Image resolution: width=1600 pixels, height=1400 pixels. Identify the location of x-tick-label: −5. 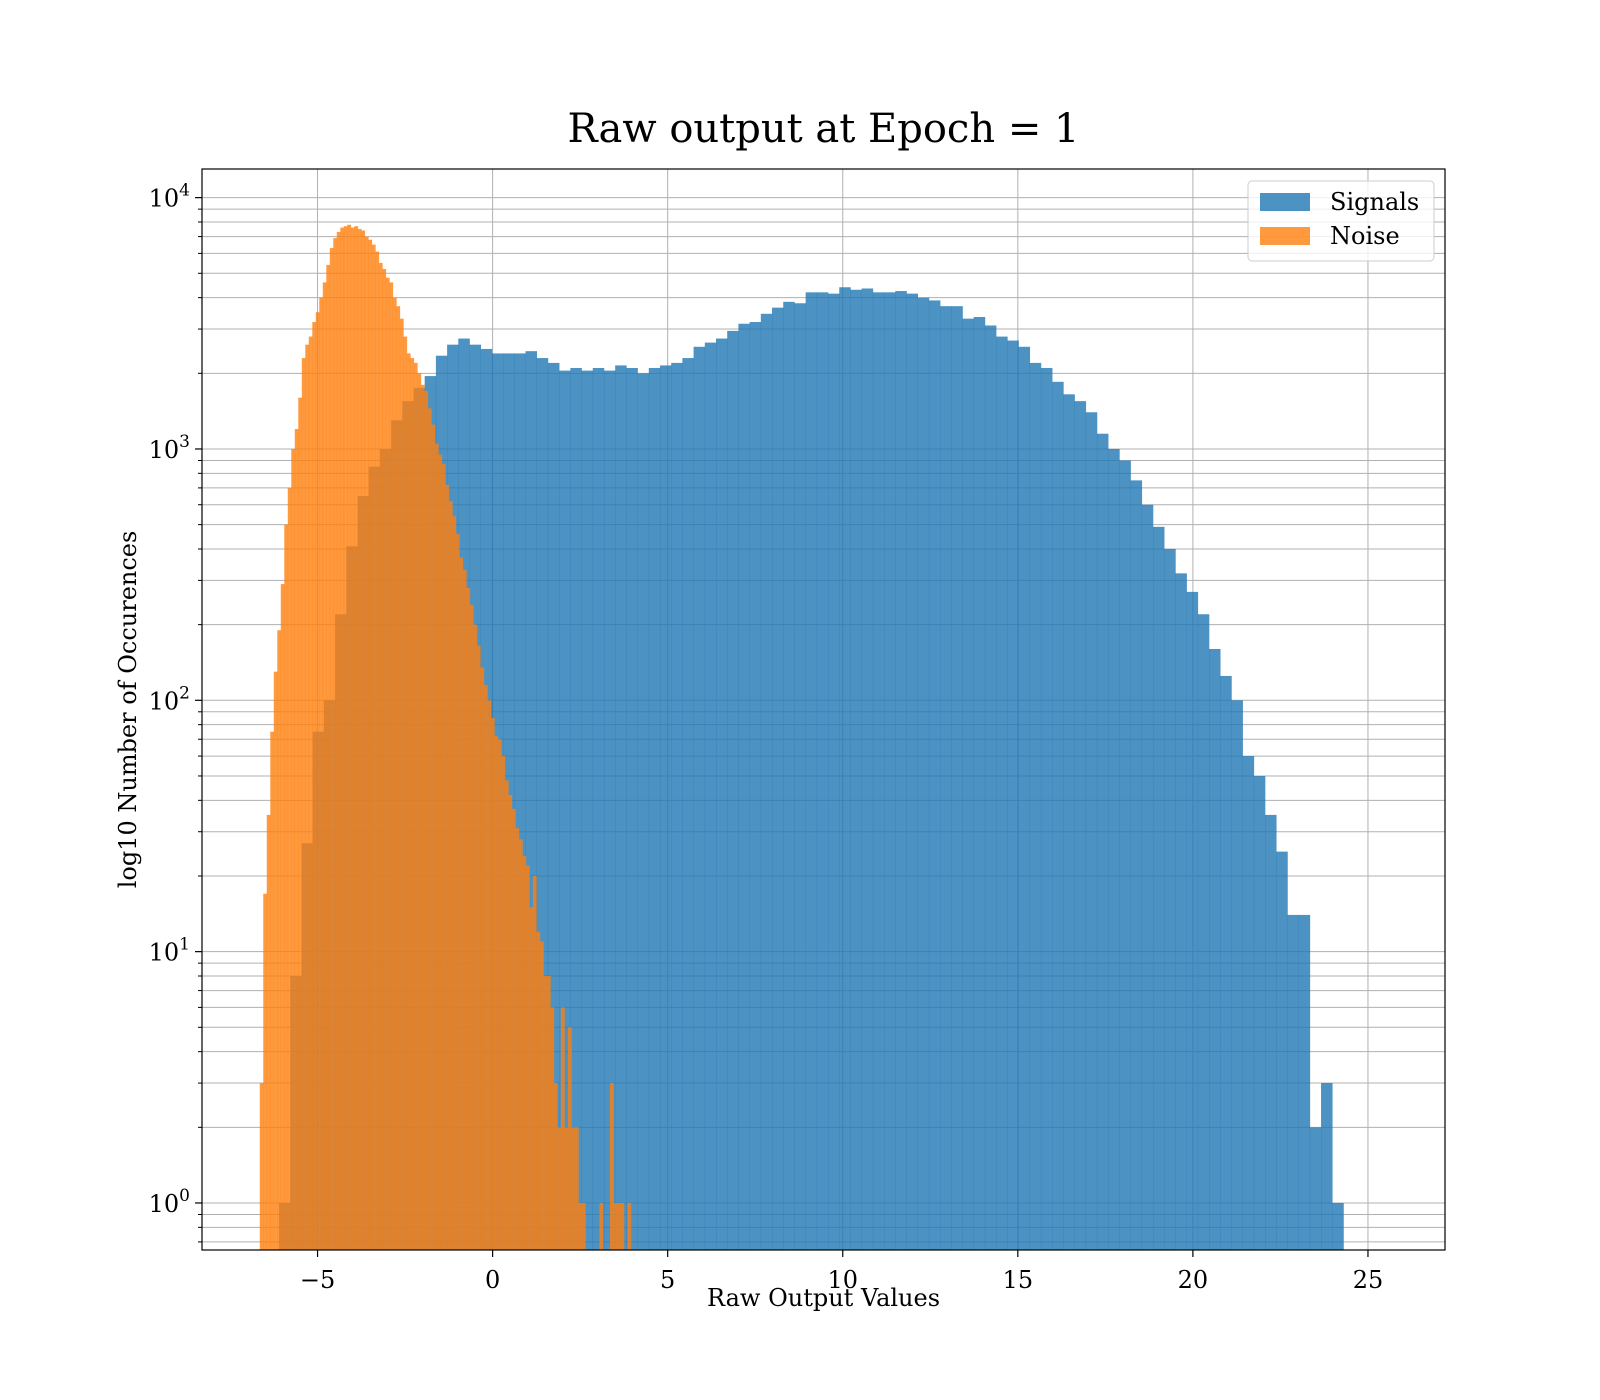
(317, 1280).